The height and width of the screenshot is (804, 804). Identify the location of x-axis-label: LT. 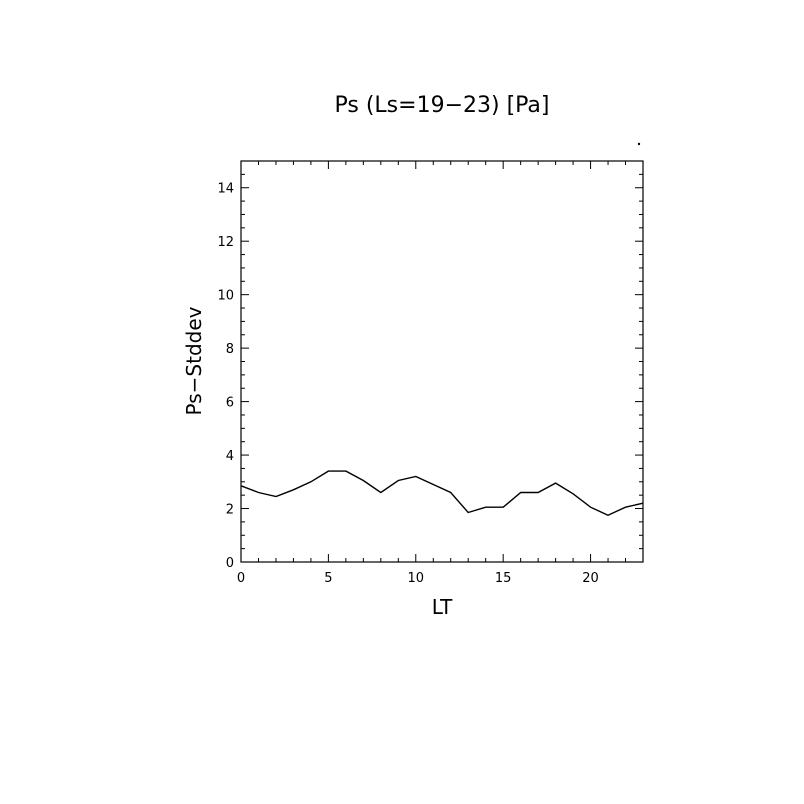
(442, 607).